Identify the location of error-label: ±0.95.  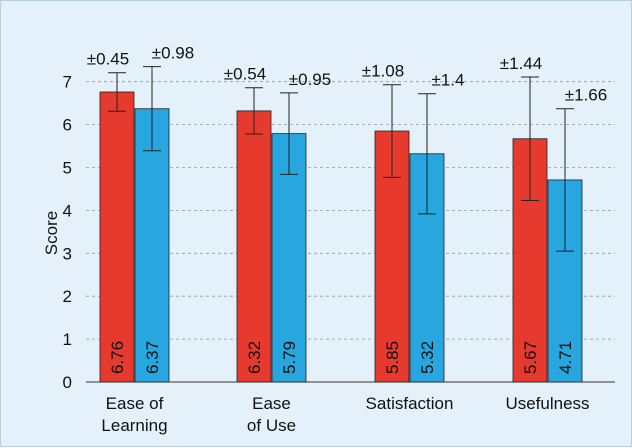
(310, 79).